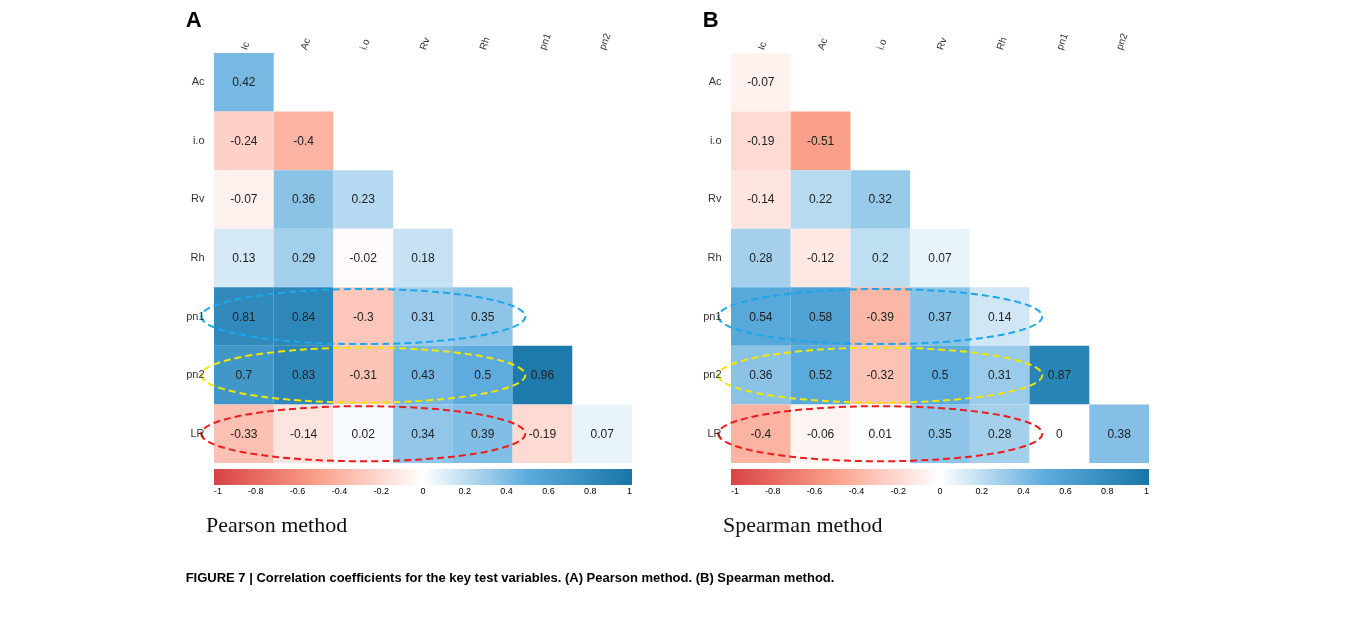 The height and width of the screenshot is (629, 1356). What do you see at coordinates (542, 375) in the screenshot?
I see `data-label: 0.96` at bounding box center [542, 375].